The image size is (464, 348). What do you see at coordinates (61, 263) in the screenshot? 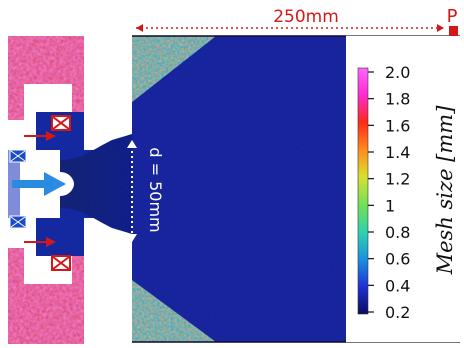
I see `injector-lower-icon` at bounding box center [61, 263].